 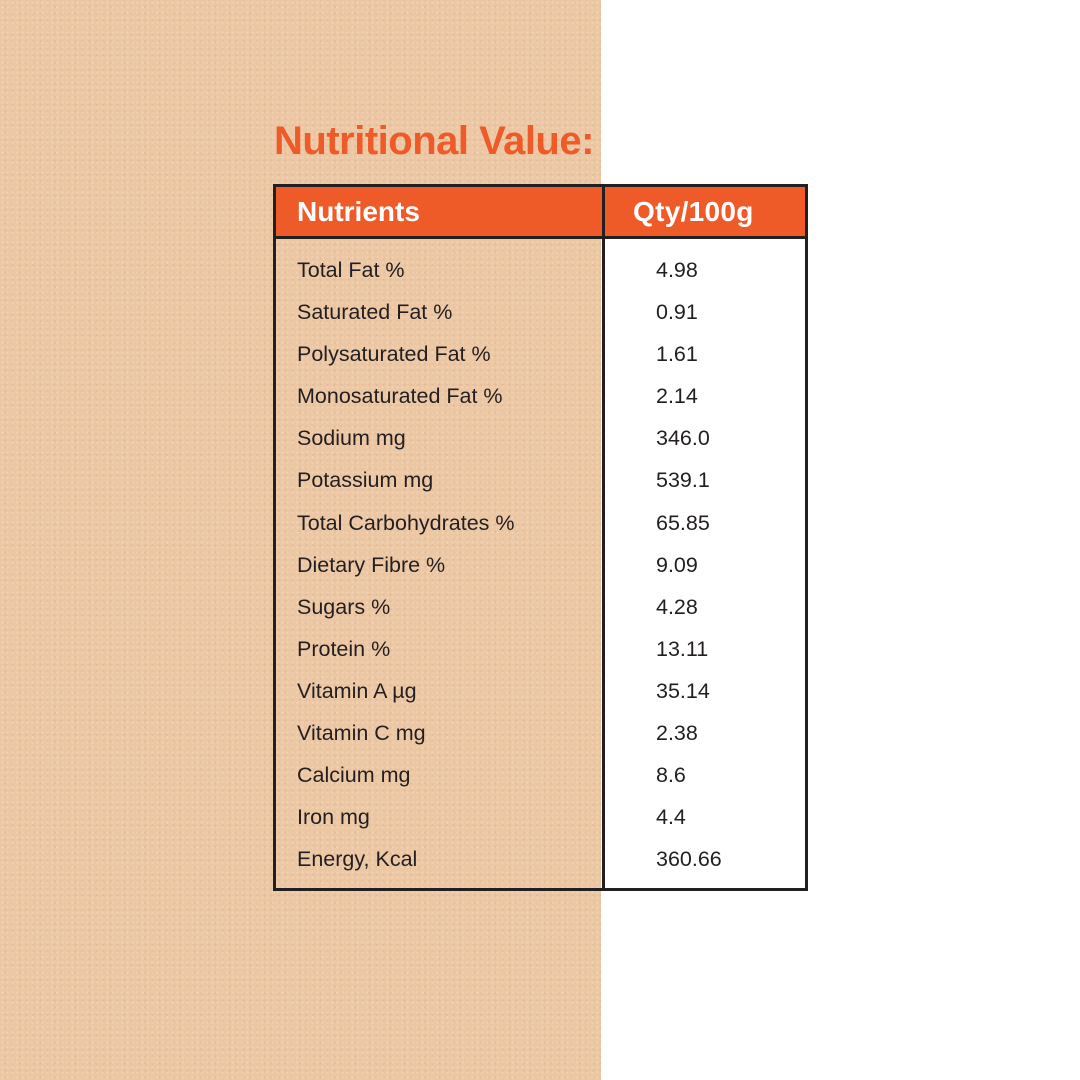 I want to click on nutrient-qty: 9.09, so click(x=677, y=564).